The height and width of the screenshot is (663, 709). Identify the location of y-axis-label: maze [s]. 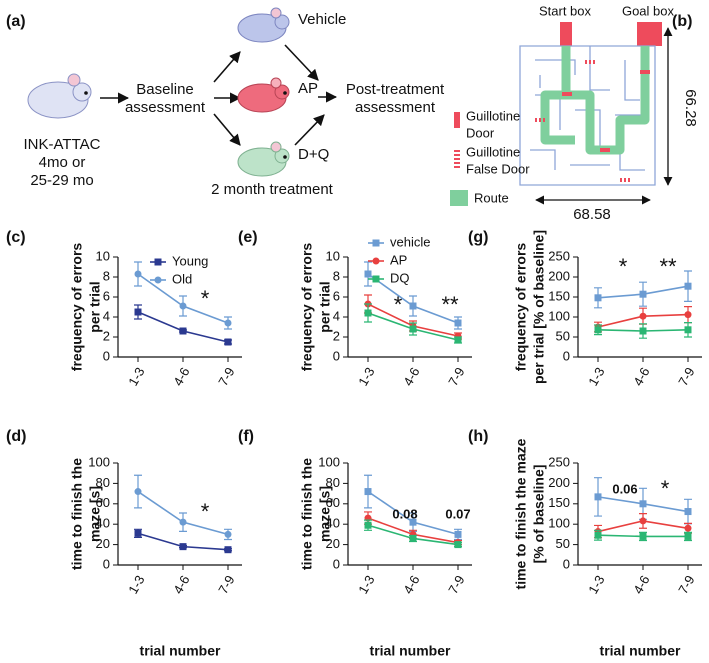
(95, 514).